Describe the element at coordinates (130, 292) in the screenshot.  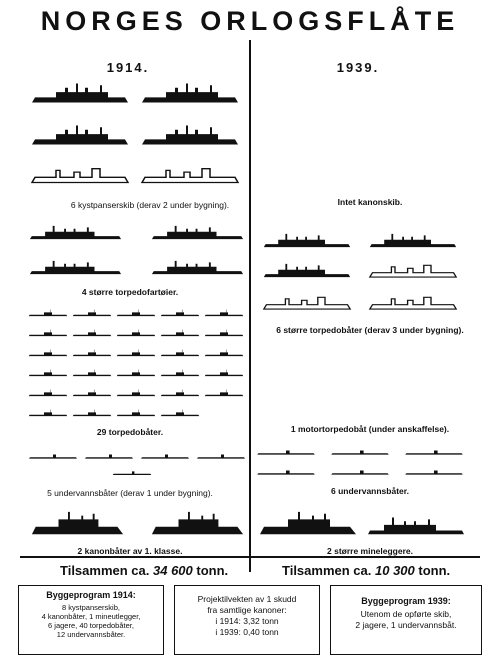
I see `caption-torpedofartoier: 4 større torpedofartøier.` at that location.